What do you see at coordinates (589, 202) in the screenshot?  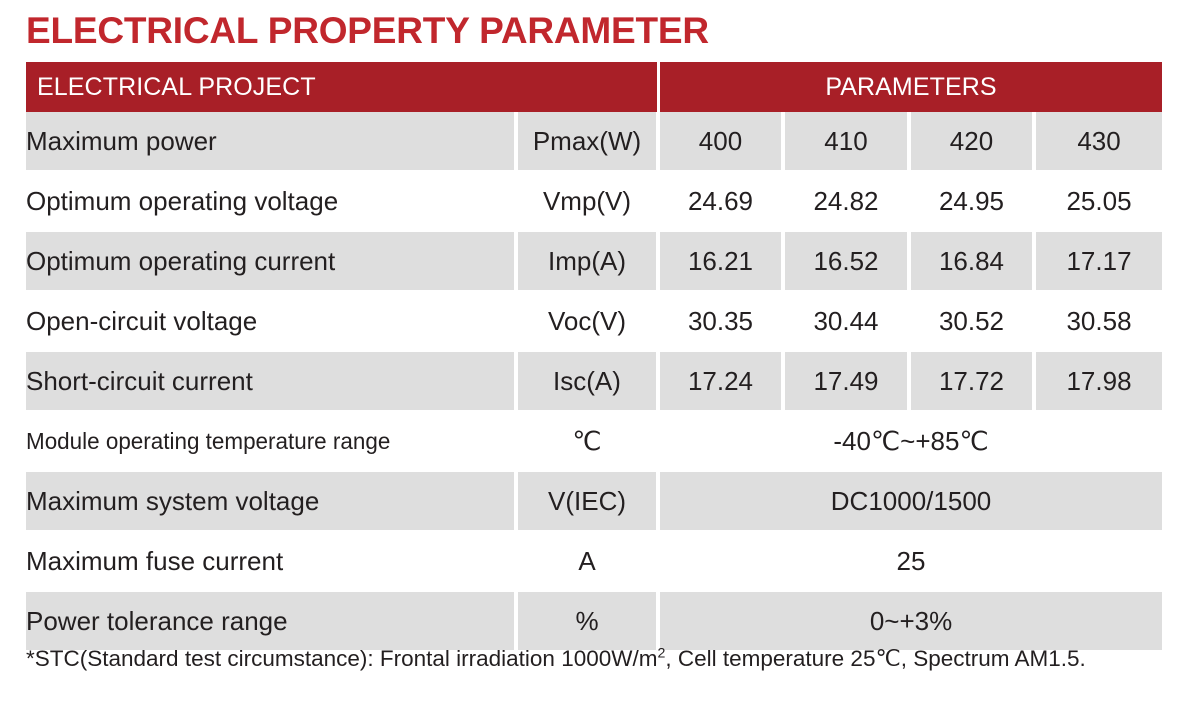 I see `row-unit: Vmp(V)` at bounding box center [589, 202].